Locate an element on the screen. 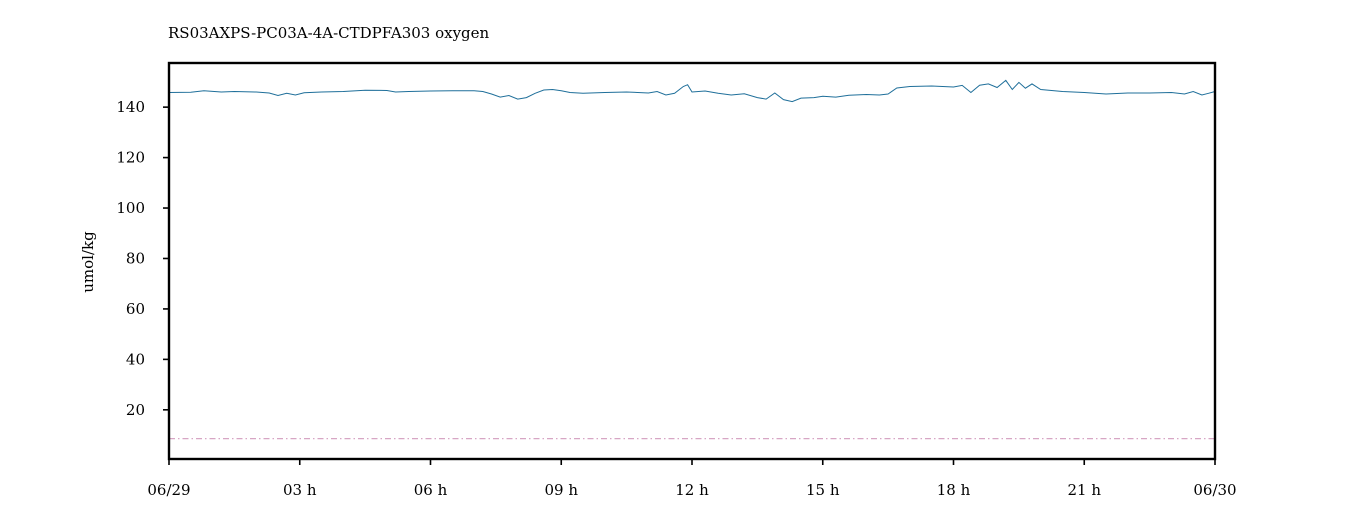 This screenshot has height=525, width=1350. x-tick-label: 06 h is located at coordinates (431, 490).